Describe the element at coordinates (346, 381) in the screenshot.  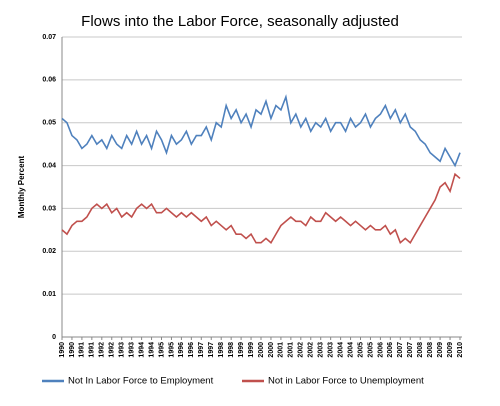
I see `legend-label: Not in Labor Force to Unemployment` at that location.